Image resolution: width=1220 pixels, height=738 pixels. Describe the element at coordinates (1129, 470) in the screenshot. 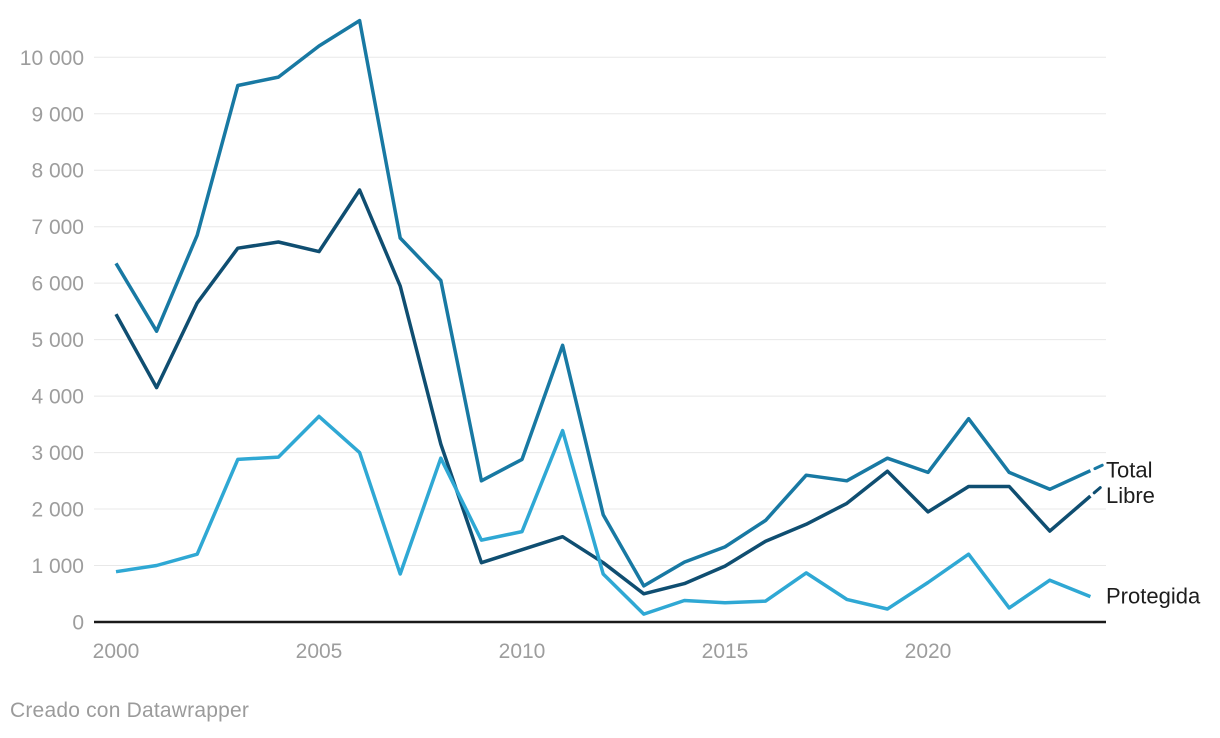

I see `series-label-total: Total` at that location.